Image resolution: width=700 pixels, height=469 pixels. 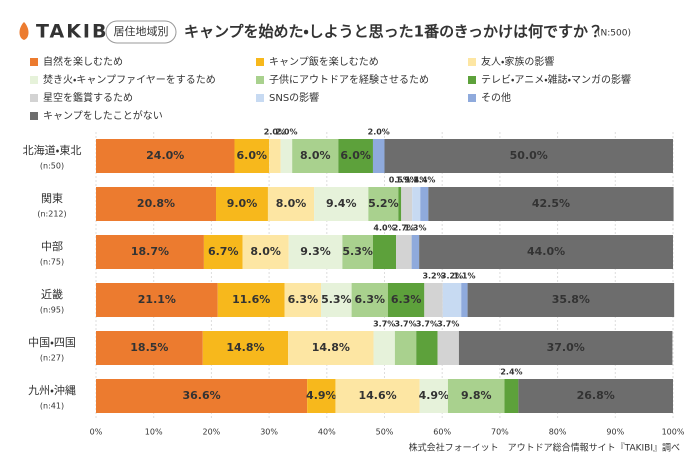 I want to click on value-label: 1.3%, so click(x=415, y=228).